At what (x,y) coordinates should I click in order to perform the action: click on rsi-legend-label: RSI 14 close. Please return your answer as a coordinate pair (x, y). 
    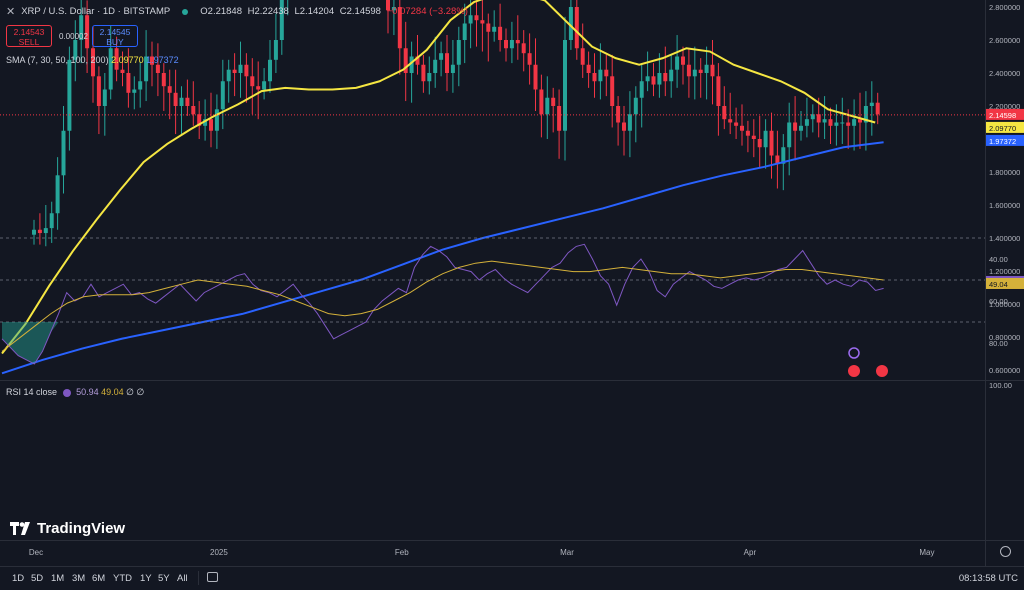
    Looking at the image, I should click on (32, 392).